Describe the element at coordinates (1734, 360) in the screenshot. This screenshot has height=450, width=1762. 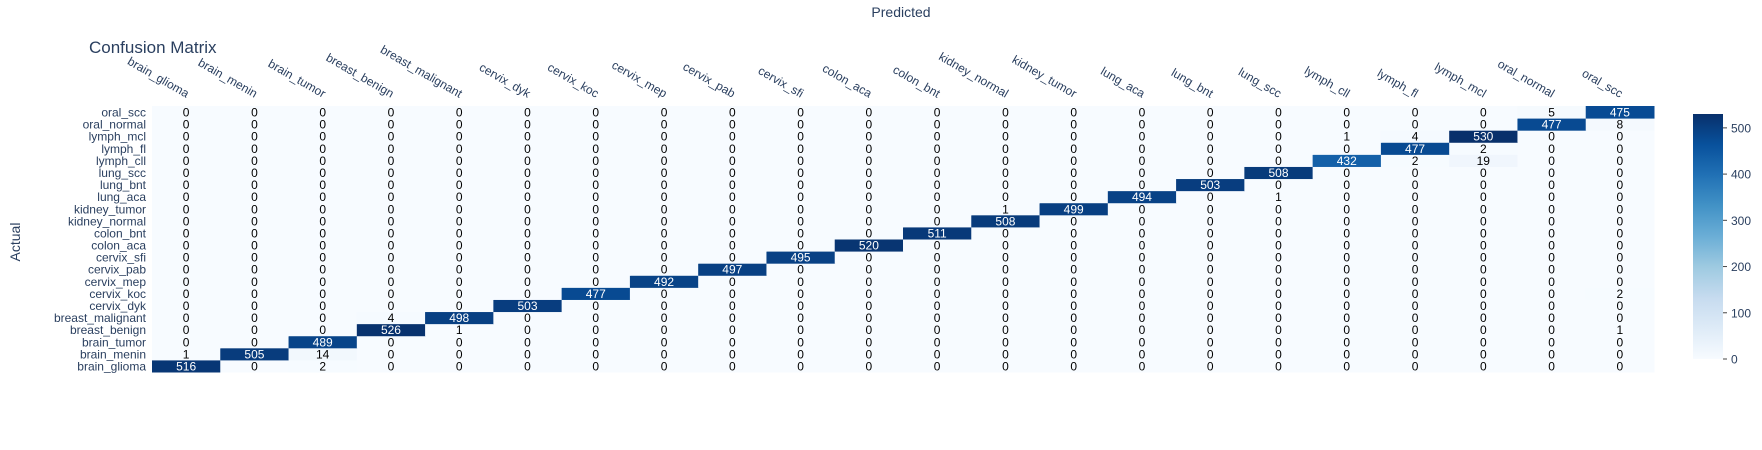
I see `colorbar-tick-label: 0` at that location.